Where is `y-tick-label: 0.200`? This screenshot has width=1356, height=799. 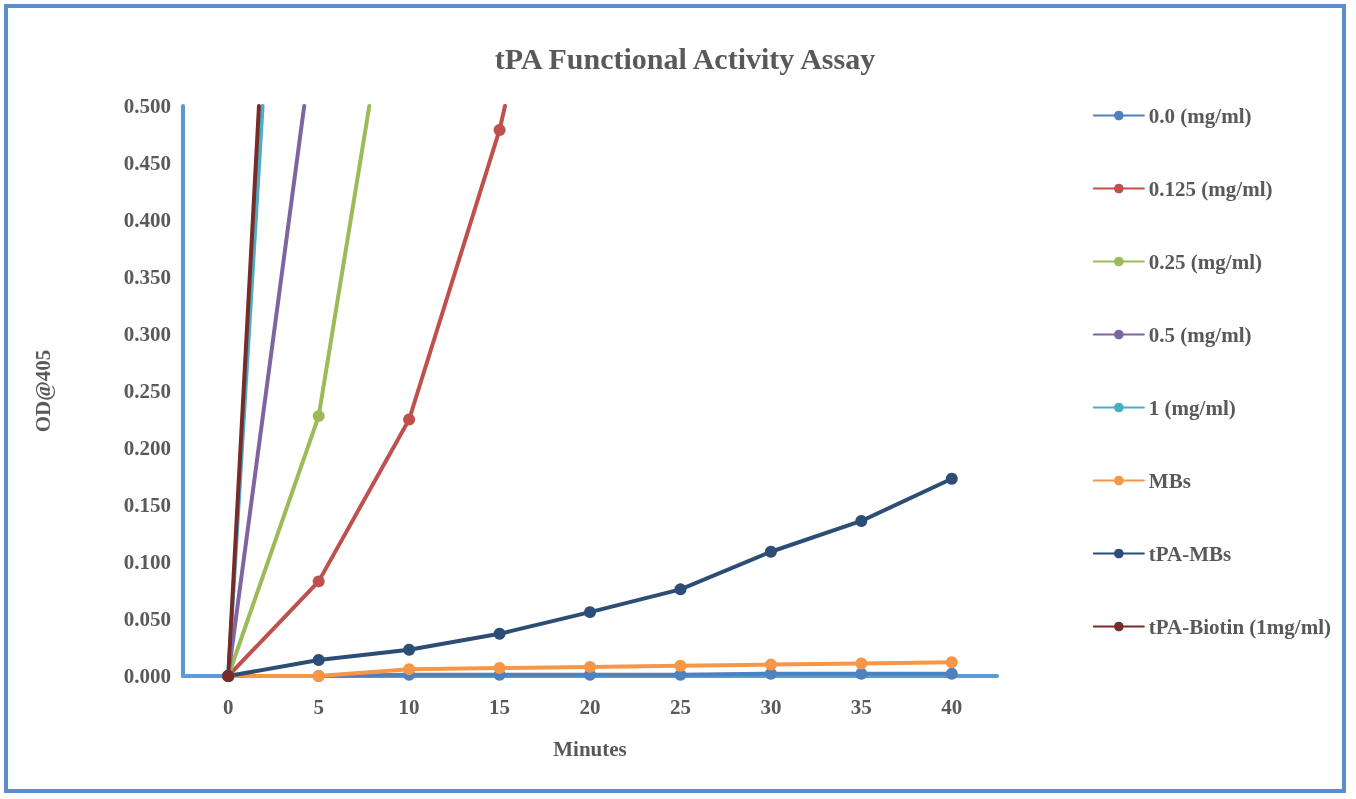 y-tick-label: 0.200 is located at coordinates (147, 448).